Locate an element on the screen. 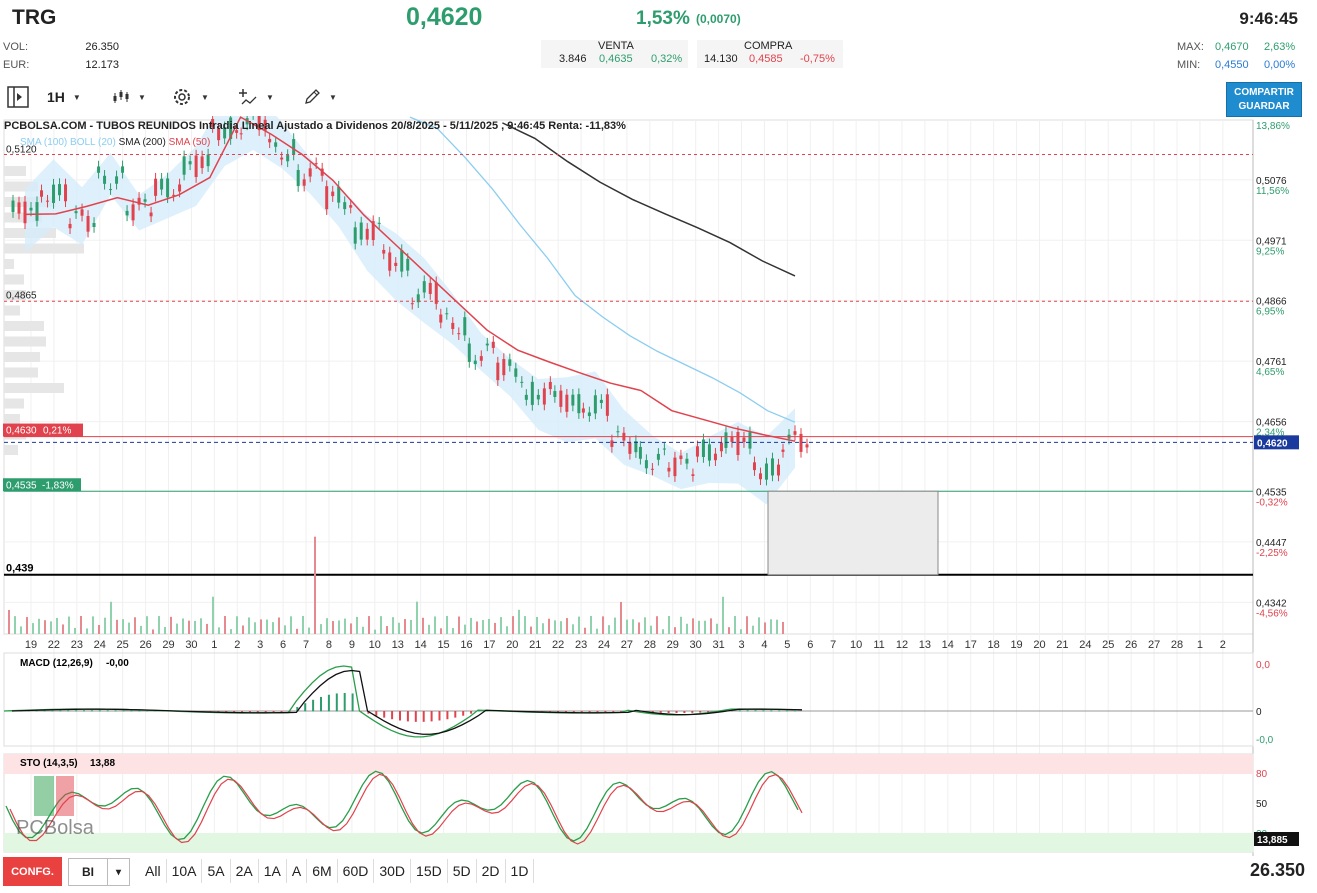  x-tick-label: 12 is located at coordinates (902, 645).